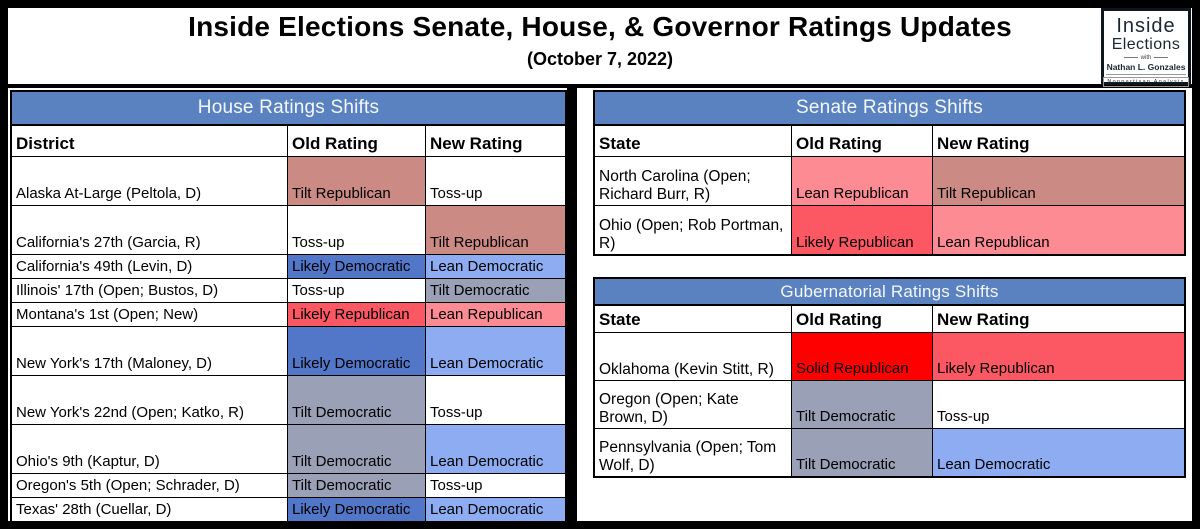 The width and height of the screenshot is (1200, 529). I want to click on new-rating-cell: Likely Republican, so click(1058, 356).